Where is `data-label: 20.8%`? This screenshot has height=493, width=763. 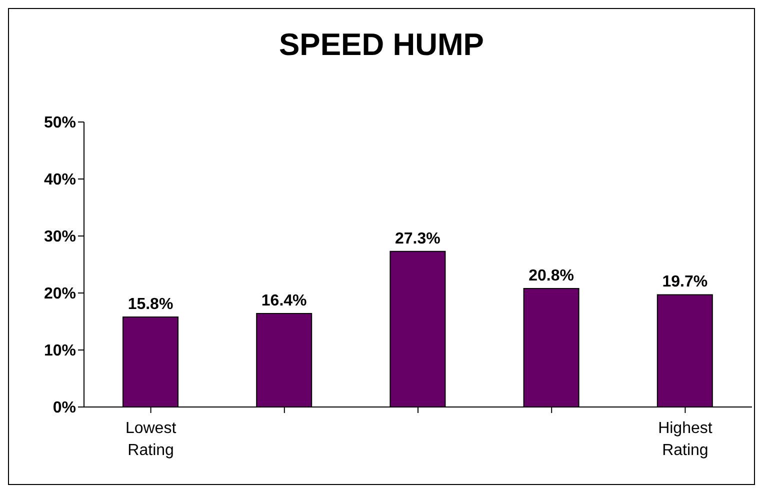 data-label: 20.8% is located at coordinates (551, 275).